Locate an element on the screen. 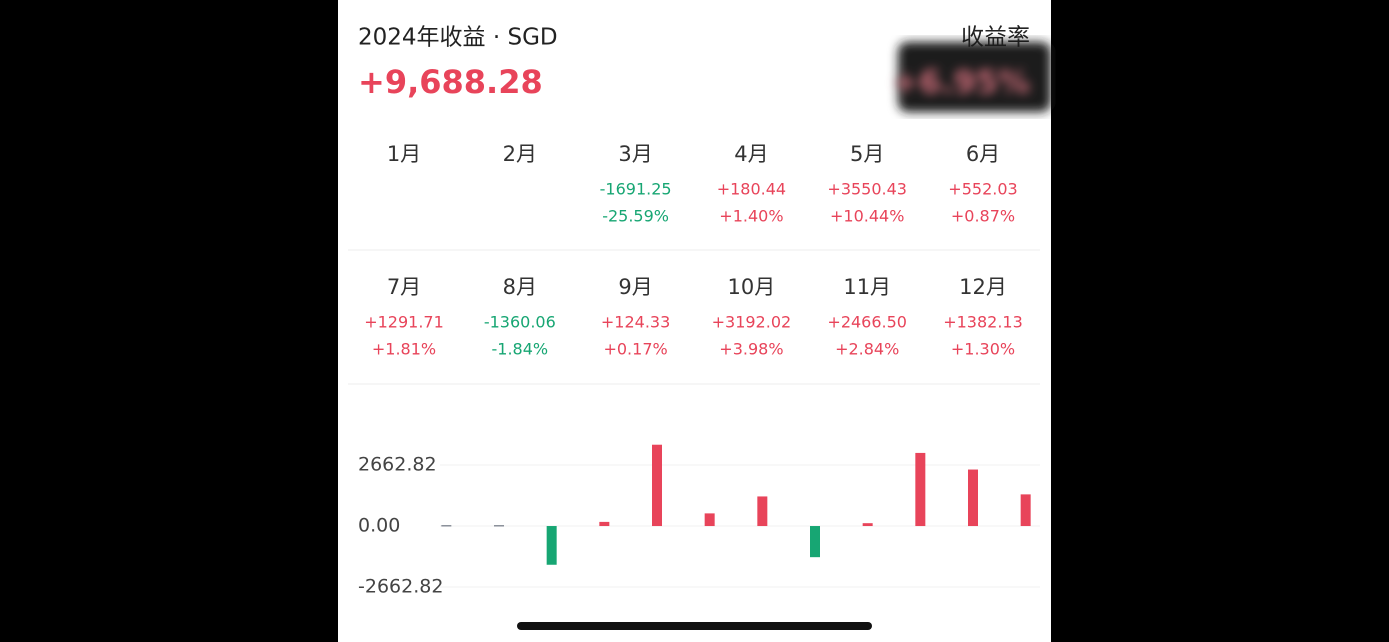 The image size is (1389, 642). blur-mask is located at coordinates (974, 77).